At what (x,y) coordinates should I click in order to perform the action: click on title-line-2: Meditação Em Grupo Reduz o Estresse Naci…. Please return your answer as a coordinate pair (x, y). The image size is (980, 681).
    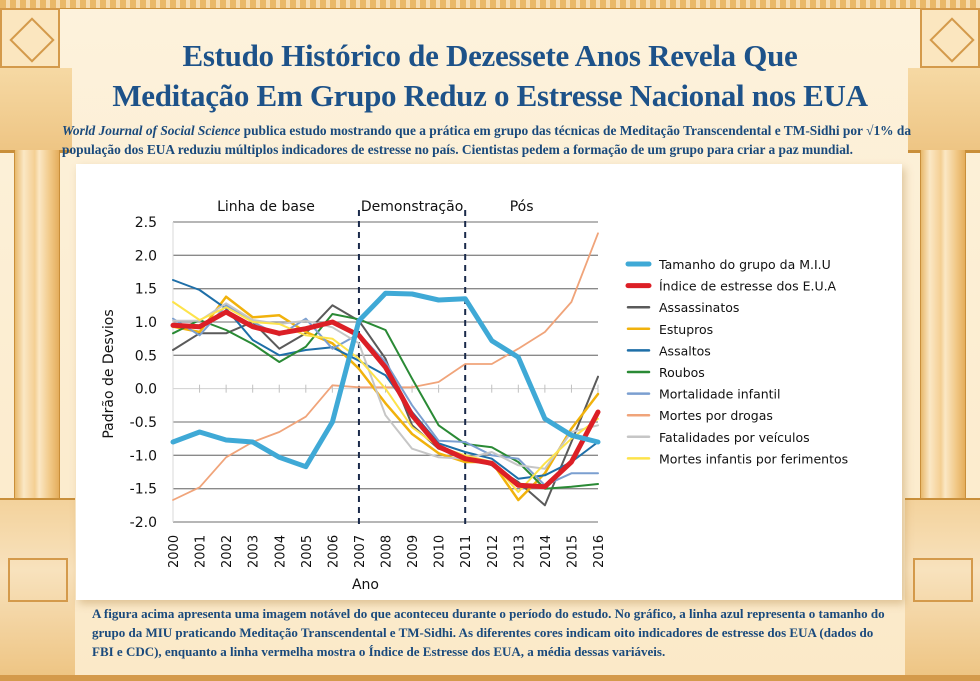
    Looking at the image, I should click on (490, 95).